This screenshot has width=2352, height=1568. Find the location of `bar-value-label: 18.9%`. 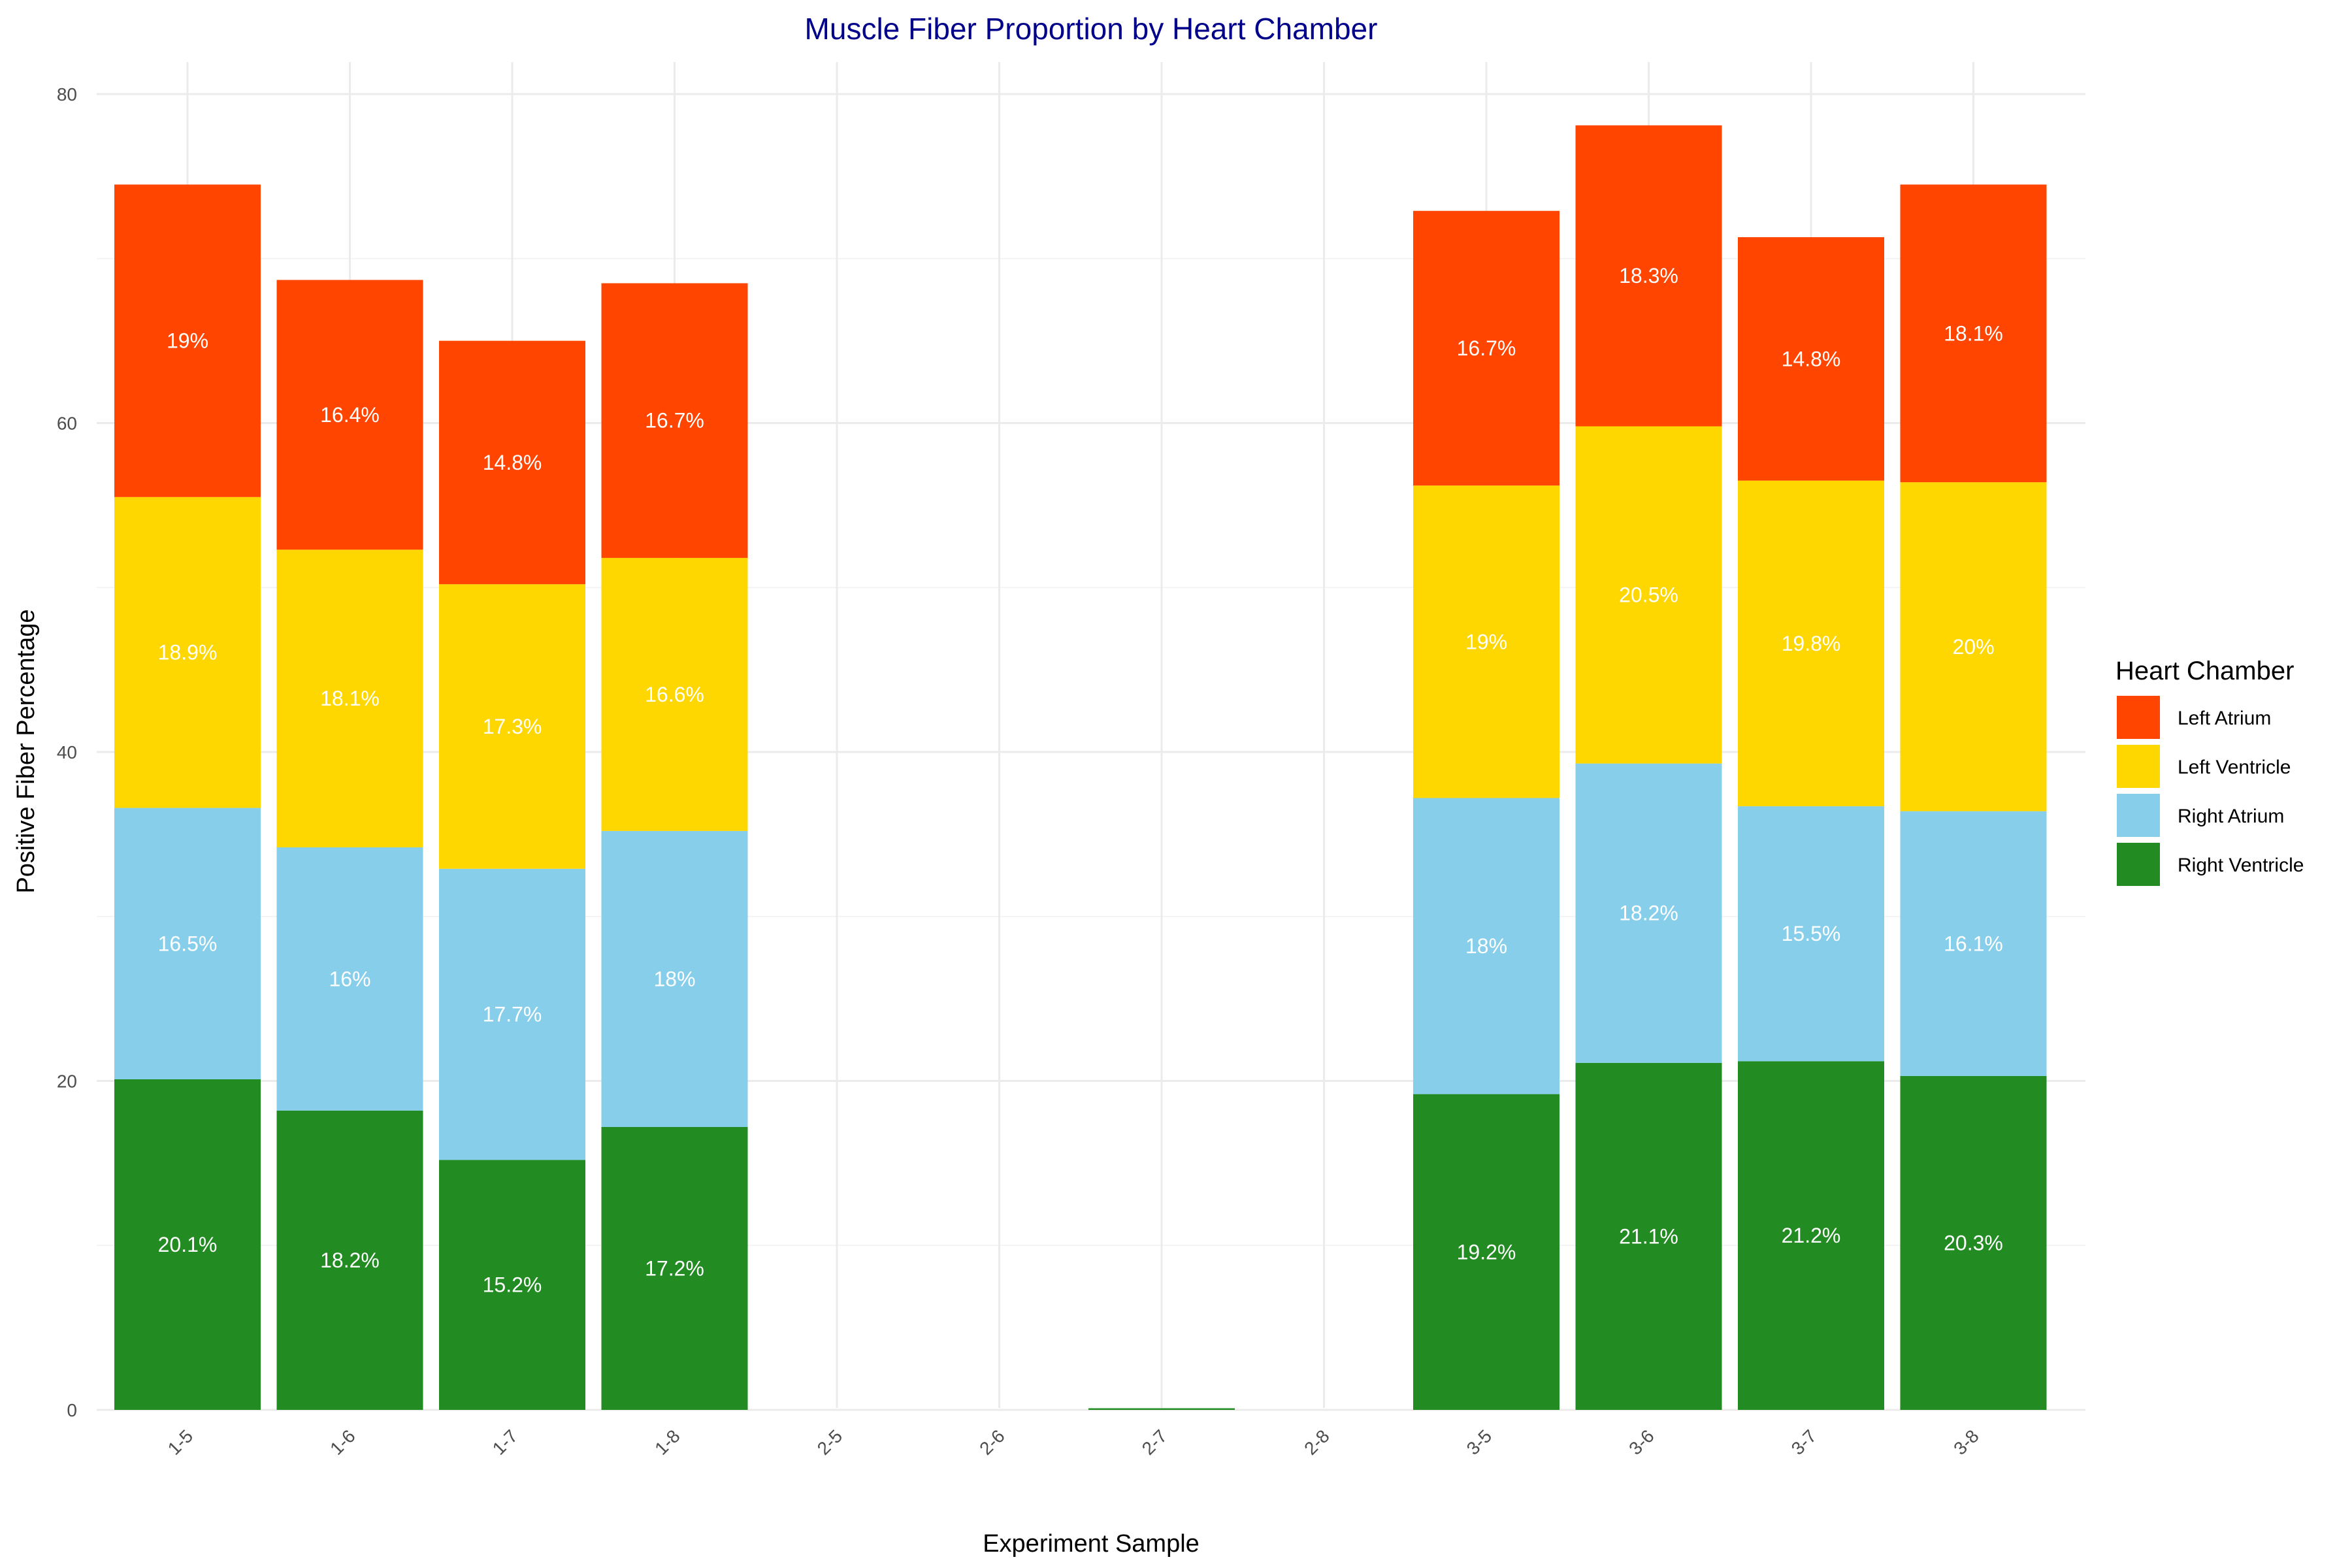

bar-value-label: 18.9% is located at coordinates (188, 652).